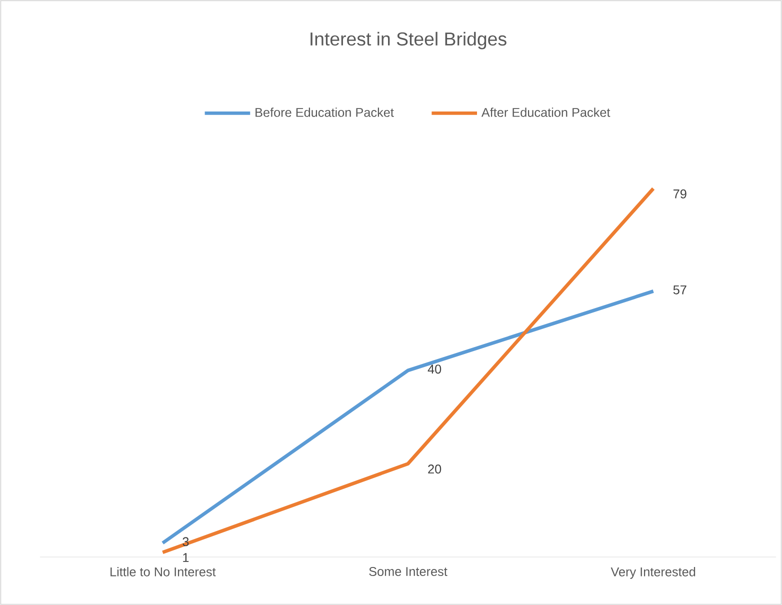  Describe the element at coordinates (408, 571) in the screenshot. I see `x-tick-label: Some Interest` at that location.